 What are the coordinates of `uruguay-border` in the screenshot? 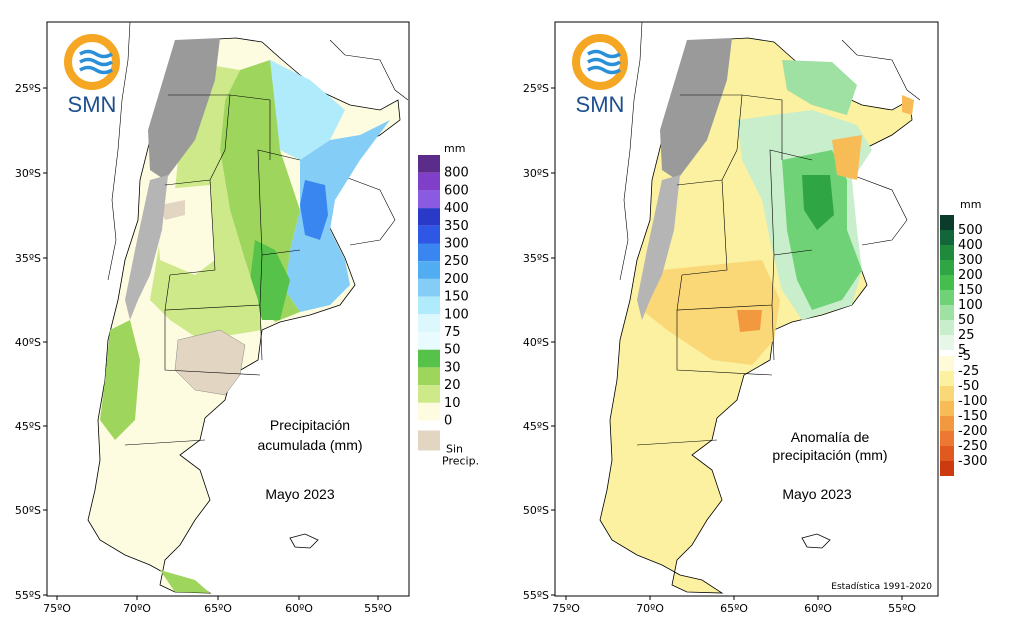 It's located at (879, 210).